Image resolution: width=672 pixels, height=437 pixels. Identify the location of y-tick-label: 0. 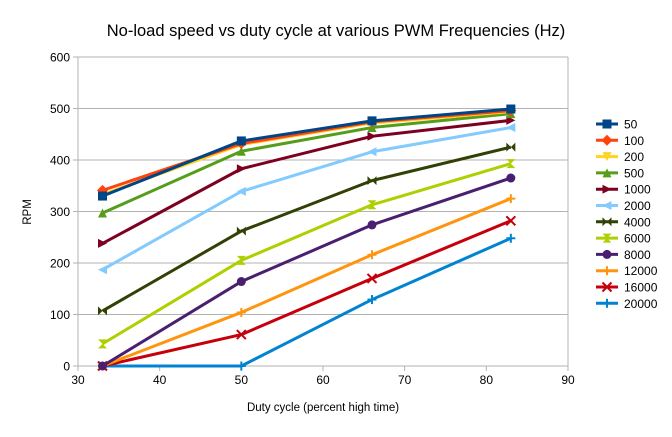
(66, 367).